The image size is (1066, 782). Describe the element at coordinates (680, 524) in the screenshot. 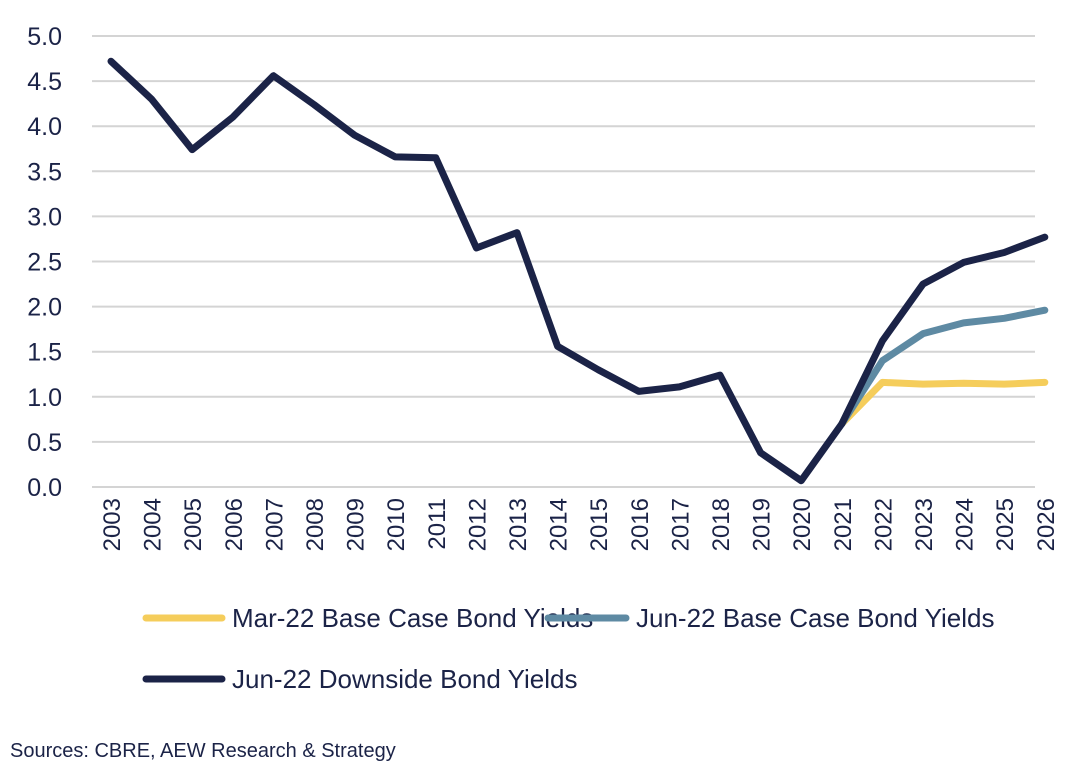

I see `x-tick-label: 2017` at that location.